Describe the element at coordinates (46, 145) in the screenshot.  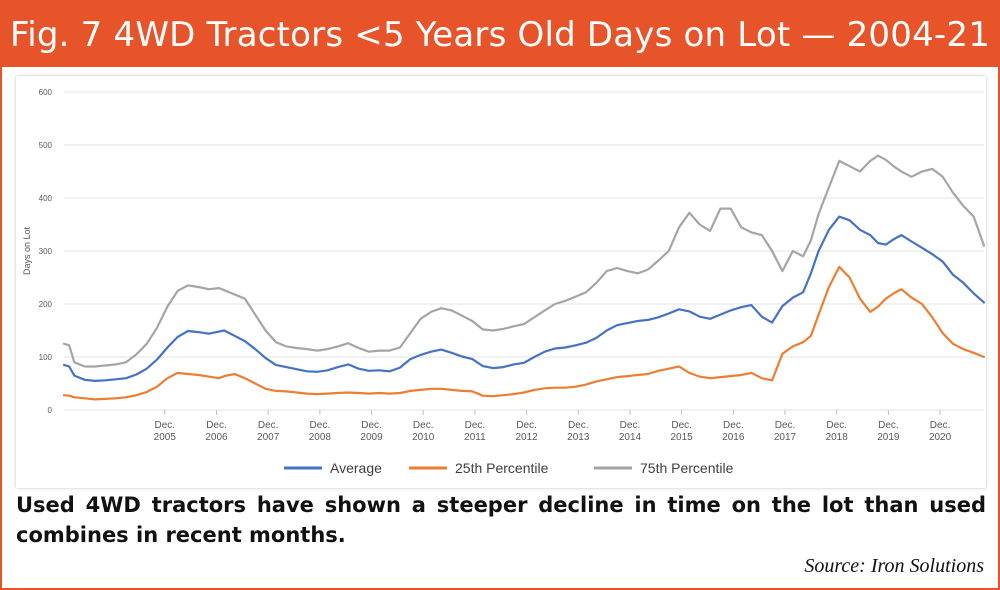
I see `y-tick-label-500: 500` at that location.